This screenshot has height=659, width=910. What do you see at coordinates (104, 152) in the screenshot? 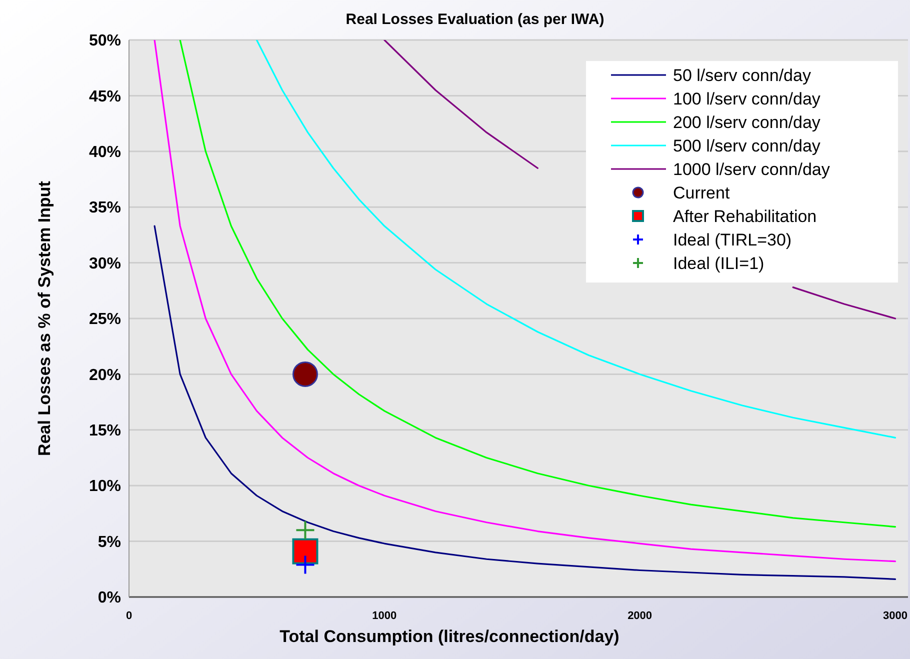
I see `y-tick-label: 40%` at bounding box center [104, 152].